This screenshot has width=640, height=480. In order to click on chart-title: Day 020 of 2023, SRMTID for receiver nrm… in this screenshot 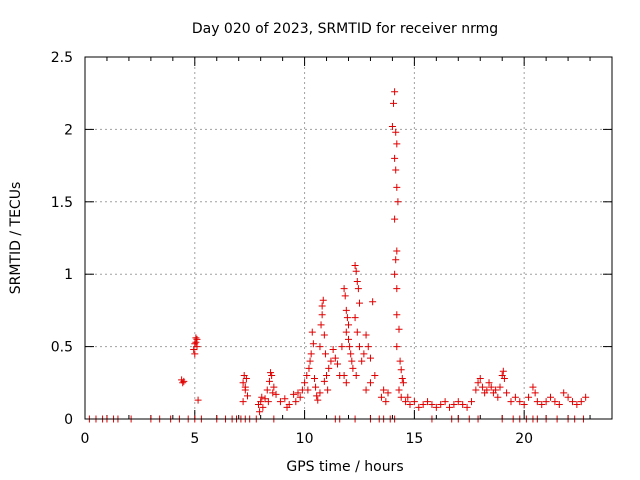, I will do `click(345, 29)`.